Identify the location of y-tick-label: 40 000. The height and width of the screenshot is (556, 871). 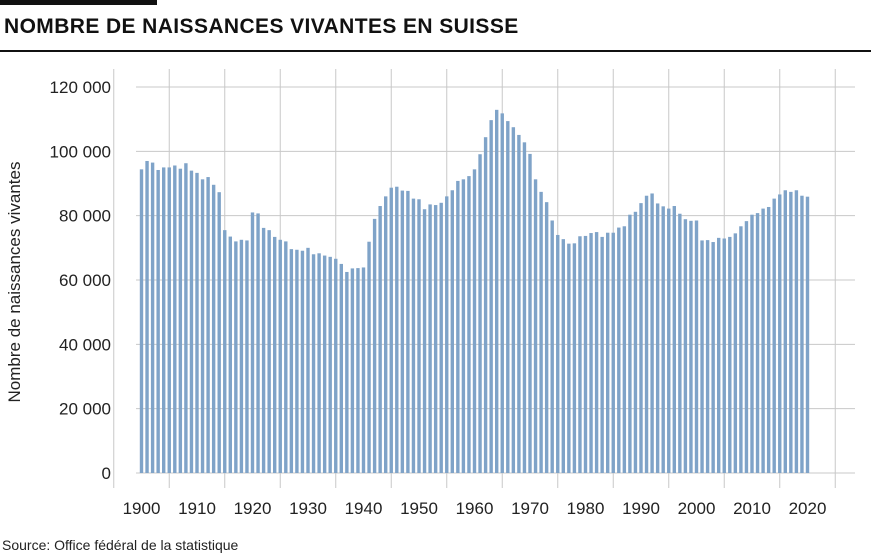
(85, 344).